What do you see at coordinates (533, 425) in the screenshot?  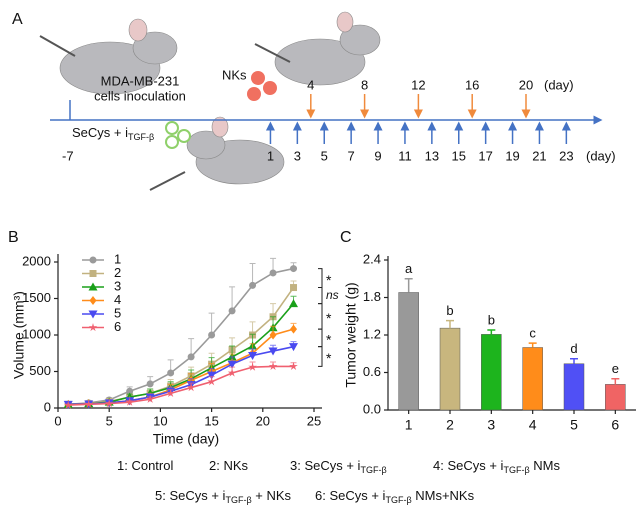 I see `x-tick-label: 4` at bounding box center [533, 425].